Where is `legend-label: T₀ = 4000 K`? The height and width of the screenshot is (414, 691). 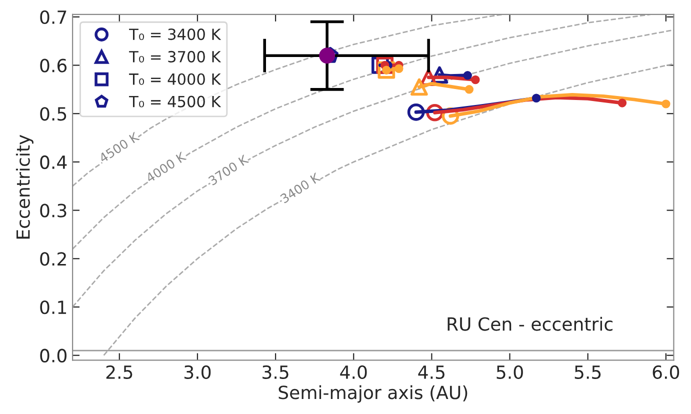
legend-label: T₀ = 4000 K is located at coordinates (175, 79).